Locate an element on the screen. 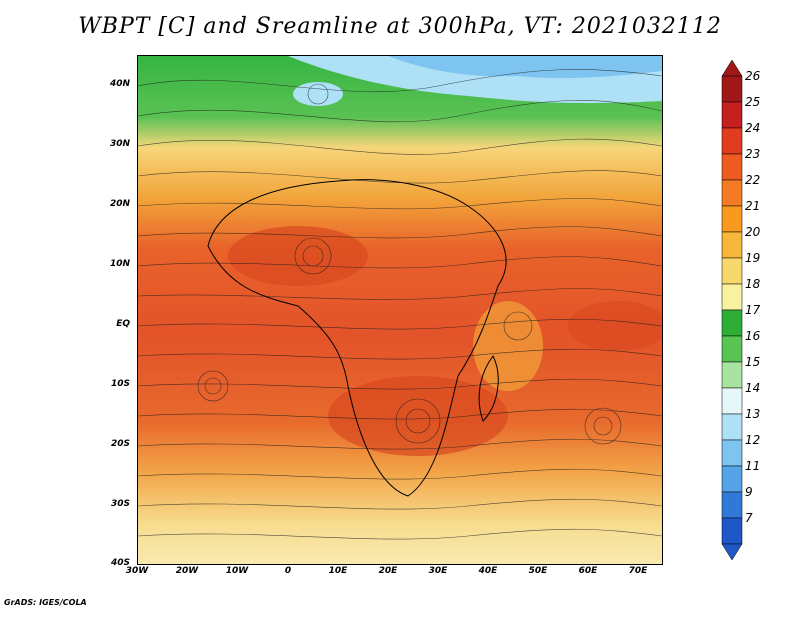 The width and height of the screenshot is (800, 618). colorbar-label: 16 is located at coordinates (753, 336).